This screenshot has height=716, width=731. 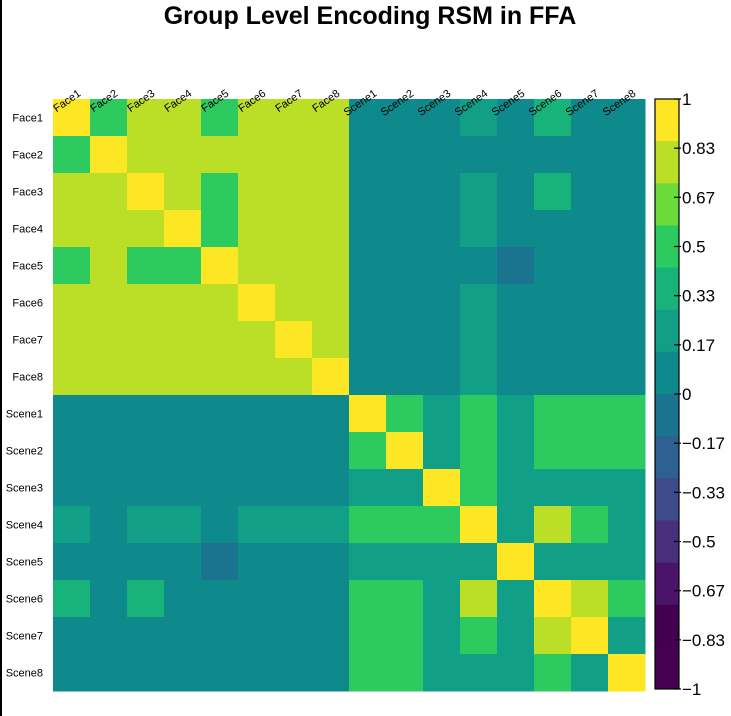 What do you see at coordinates (703, 492) in the screenshot?
I see `colorbar-tick-label-8: −0.33` at bounding box center [703, 492].